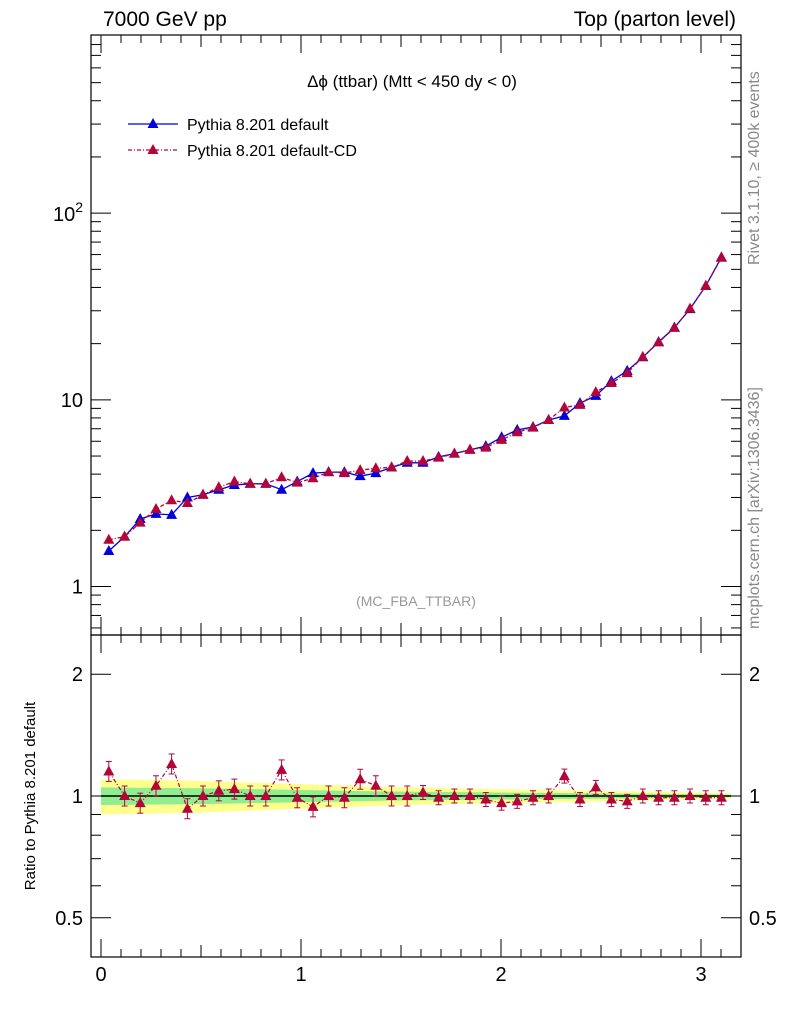 This screenshot has height=1024, width=786. I want to click on ratio-series, so click(415, 786).